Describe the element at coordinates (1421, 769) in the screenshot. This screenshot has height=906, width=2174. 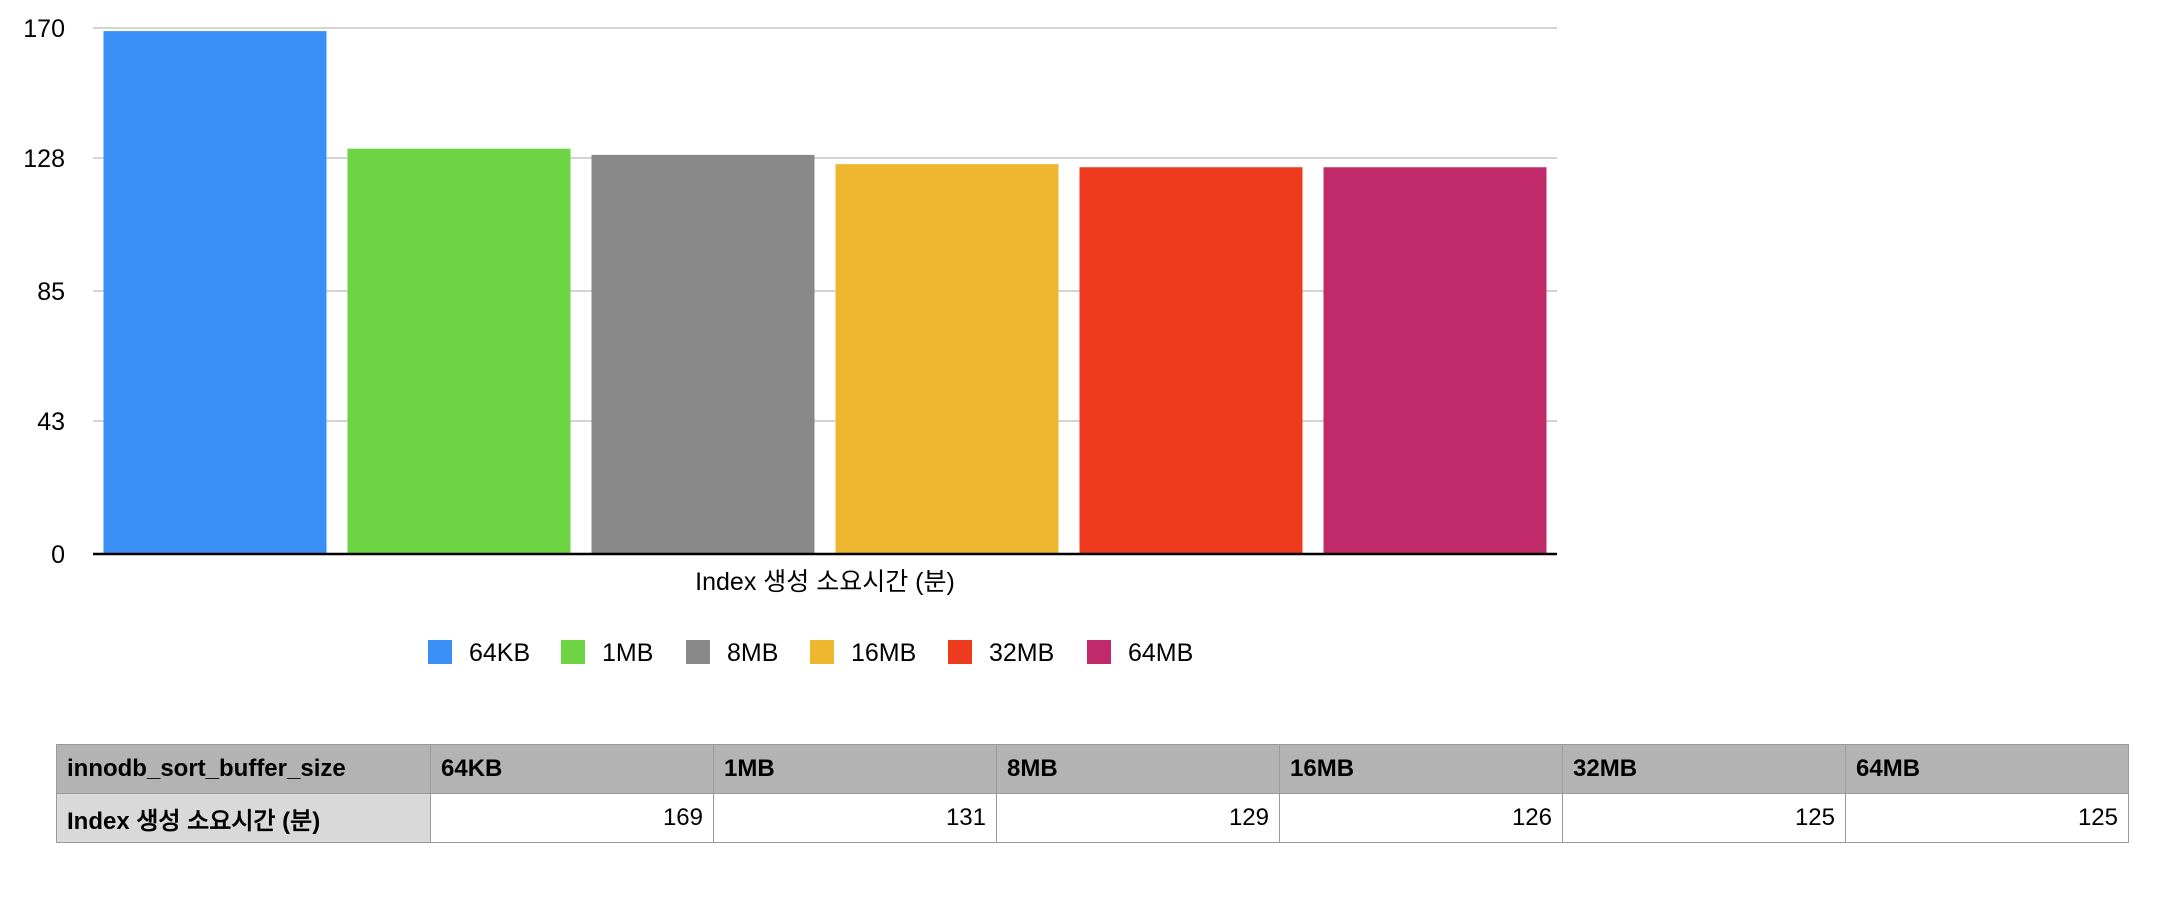
I see `table-column-header: 16MB` at that location.